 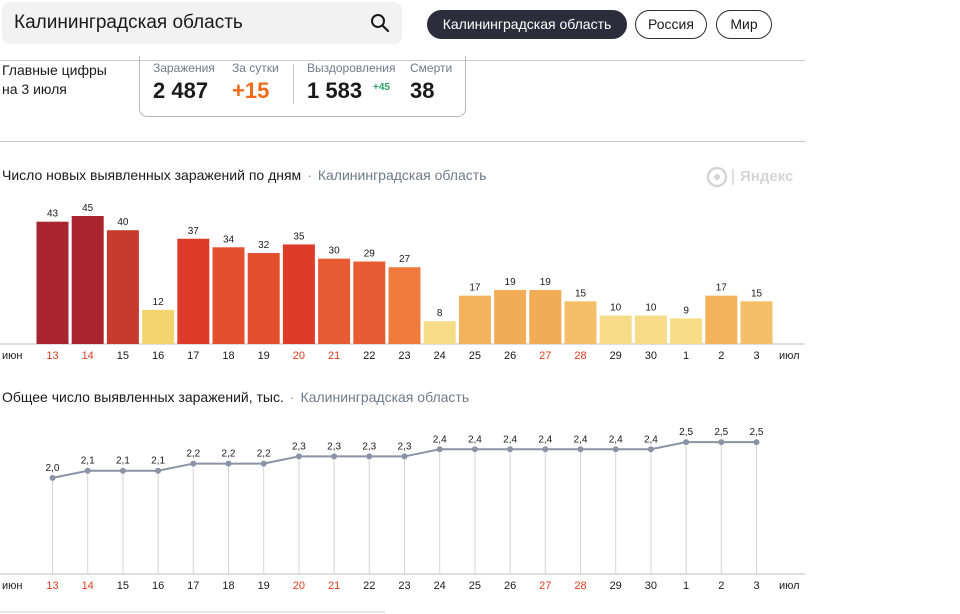 What do you see at coordinates (385, 397) in the screenshot?
I see `line-chart-region: Калининградская область` at bounding box center [385, 397].